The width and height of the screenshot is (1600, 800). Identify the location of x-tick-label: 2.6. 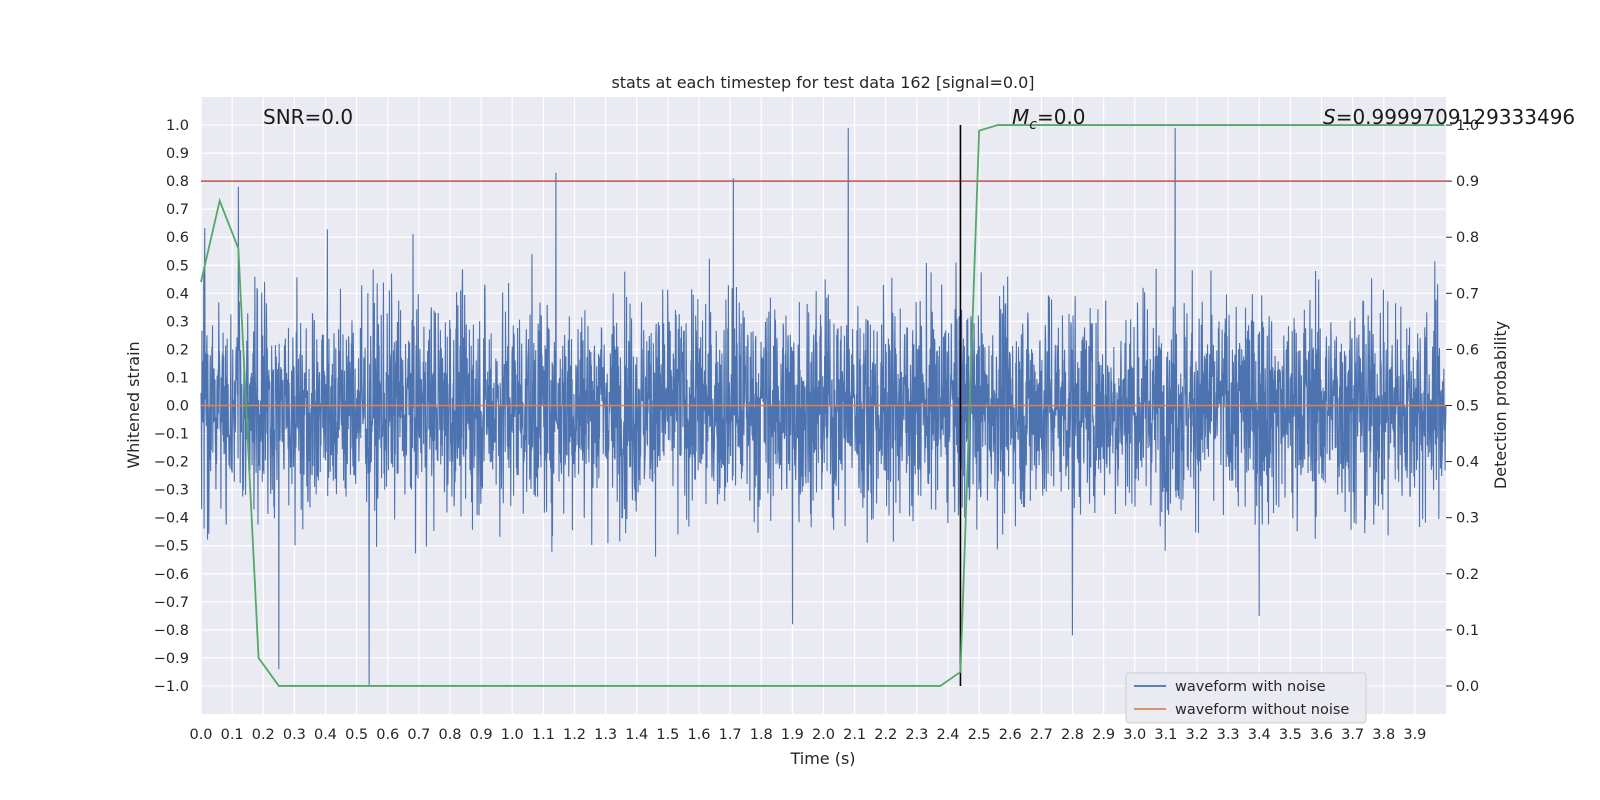
(1010, 735).